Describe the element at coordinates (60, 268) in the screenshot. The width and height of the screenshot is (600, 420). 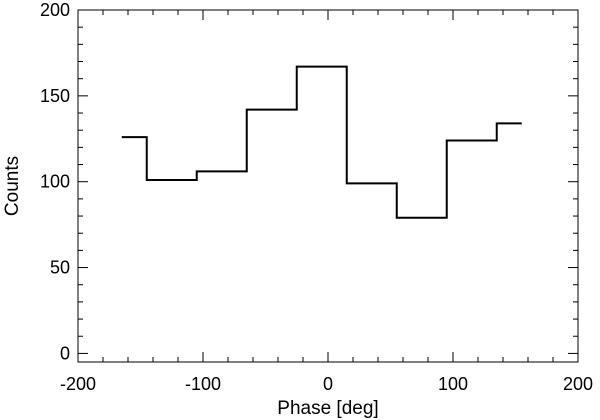
I see `y-tick-label: 50` at that location.